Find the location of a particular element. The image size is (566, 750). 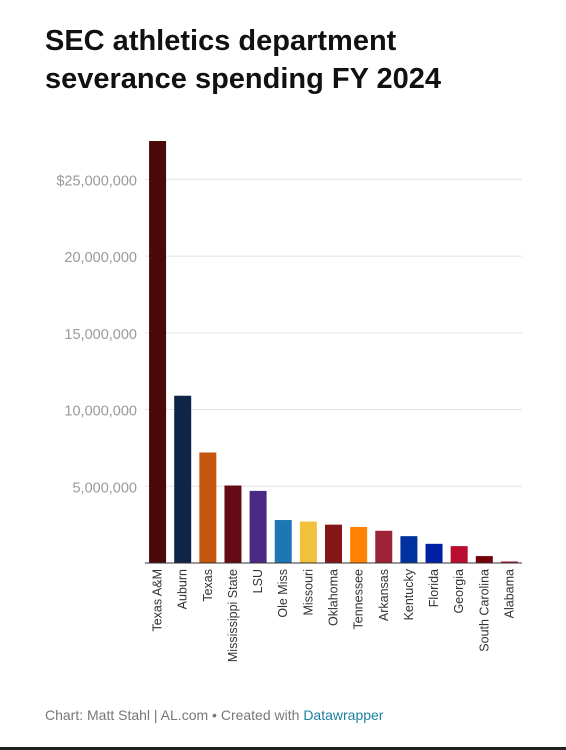

bar-lsu is located at coordinates (258, 526).